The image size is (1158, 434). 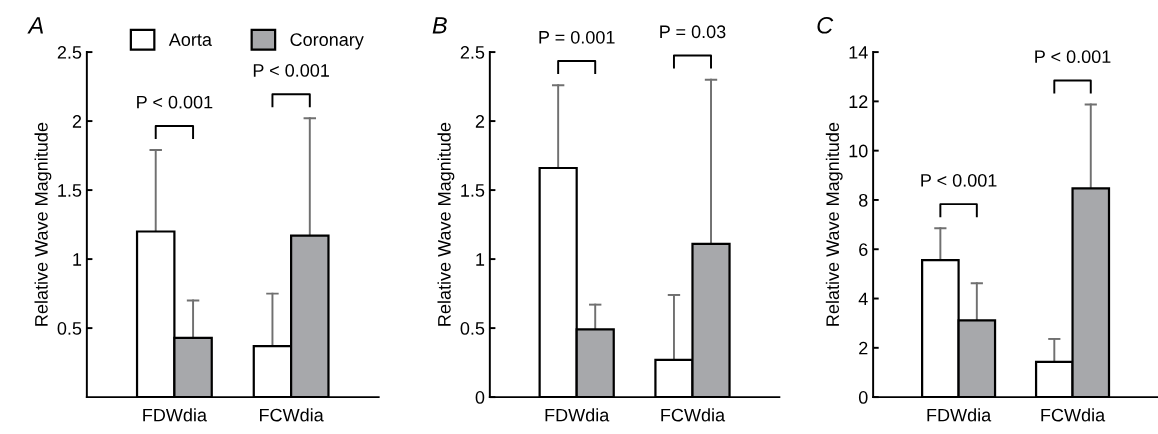 I want to click on y-tick-label: 12, so click(x=858, y=101).